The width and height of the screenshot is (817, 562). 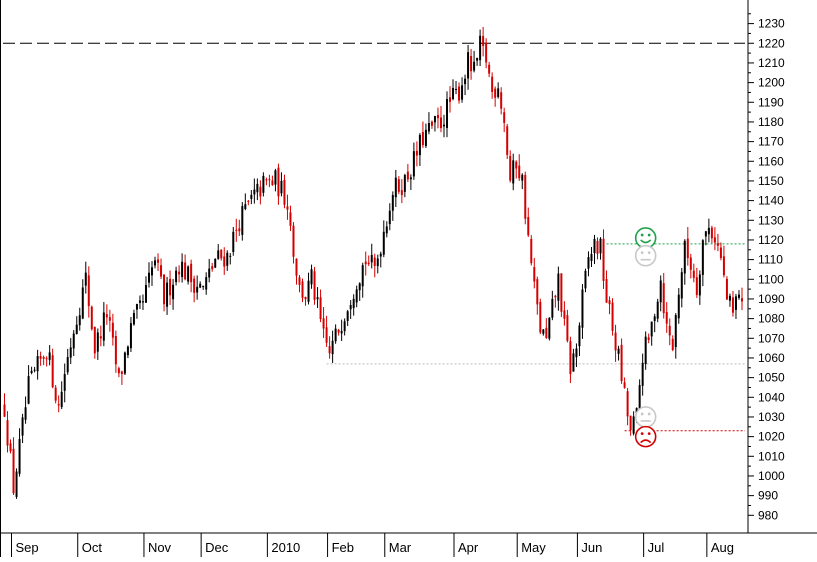 What do you see at coordinates (771, 456) in the screenshot?
I see `y-tick-label: 1010` at bounding box center [771, 456].